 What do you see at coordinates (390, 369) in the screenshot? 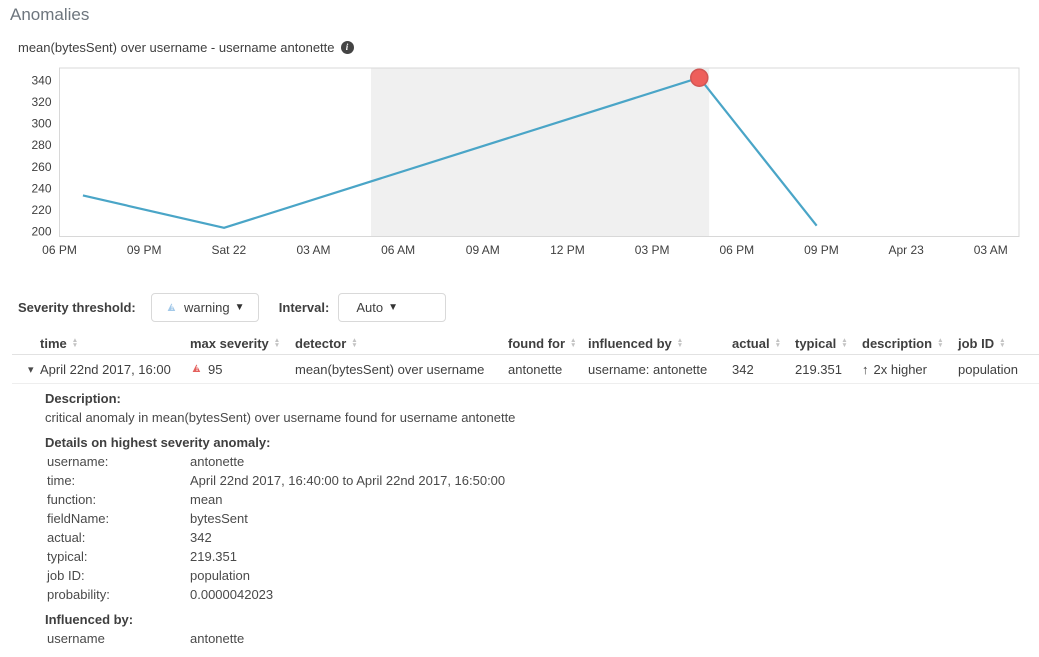
I see `row-detector: mean(bytesSent) over username` at bounding box center [390, 369].